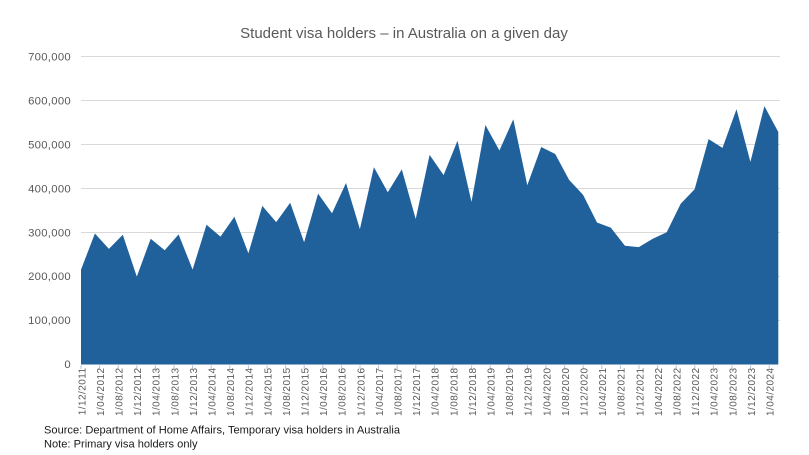  What do you see at coordinates (715, 392) in the screenshot?
I see `svg-text: 1/04/2023` at bounding box center [715, 392].